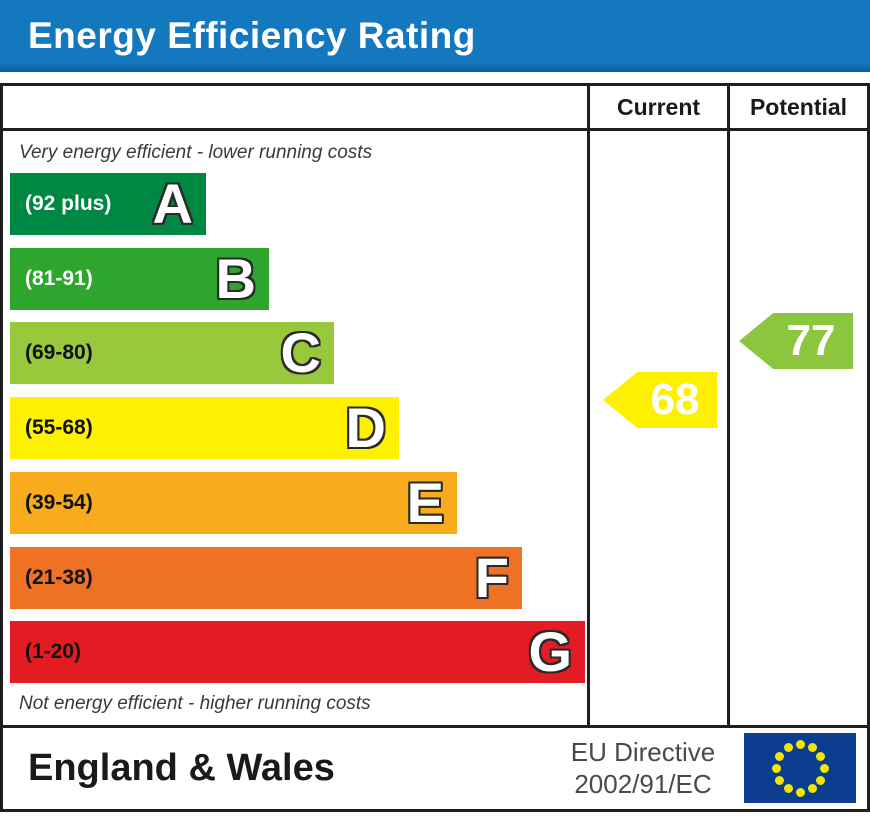 The image size is (870, 816). I want to click on band-a-range-label: (92 plus), so click(68, 203).